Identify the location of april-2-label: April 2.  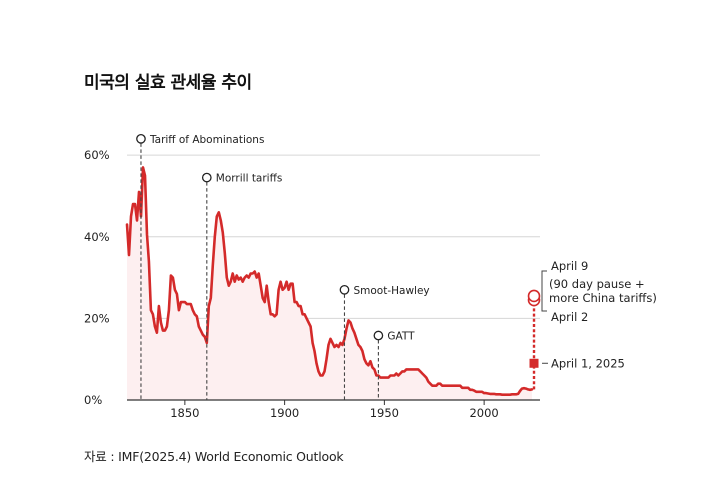
(569, 317).